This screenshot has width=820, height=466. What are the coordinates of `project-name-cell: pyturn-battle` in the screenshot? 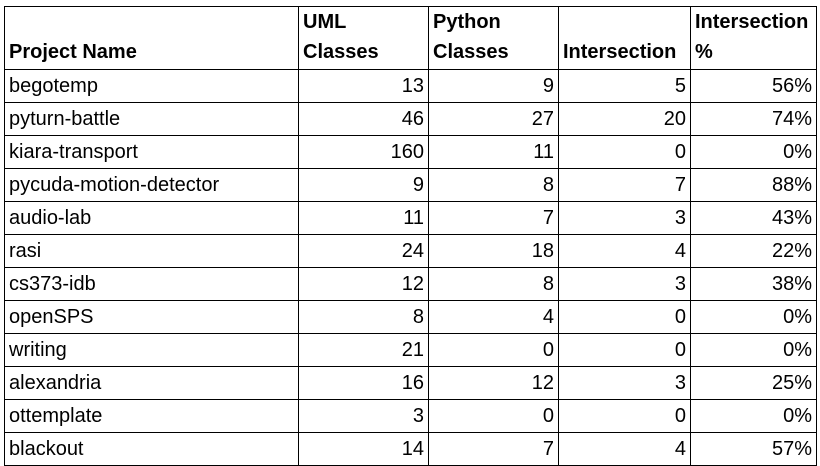 It's located at (151, 119).